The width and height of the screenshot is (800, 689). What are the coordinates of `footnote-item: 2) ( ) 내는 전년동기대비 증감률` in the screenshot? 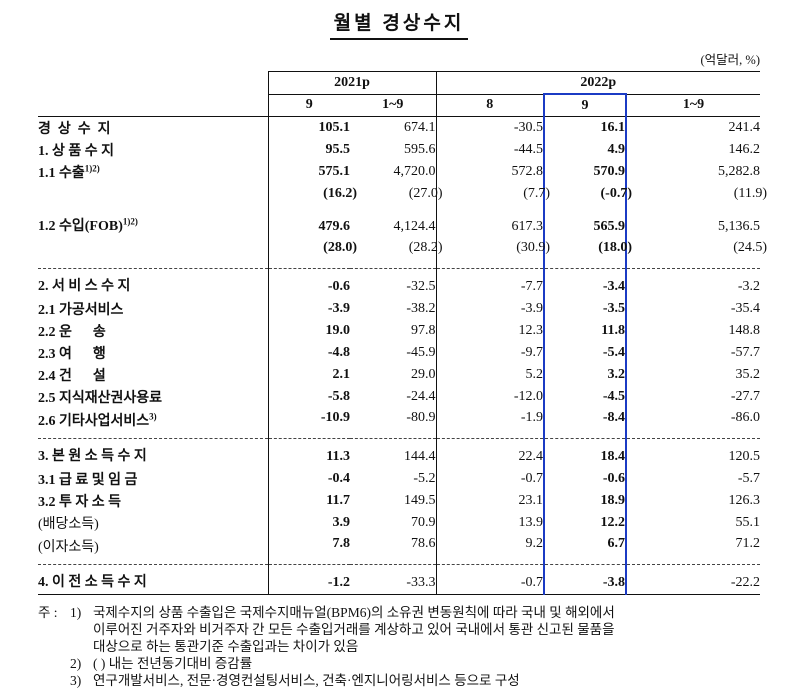 It's located at (399, 663).